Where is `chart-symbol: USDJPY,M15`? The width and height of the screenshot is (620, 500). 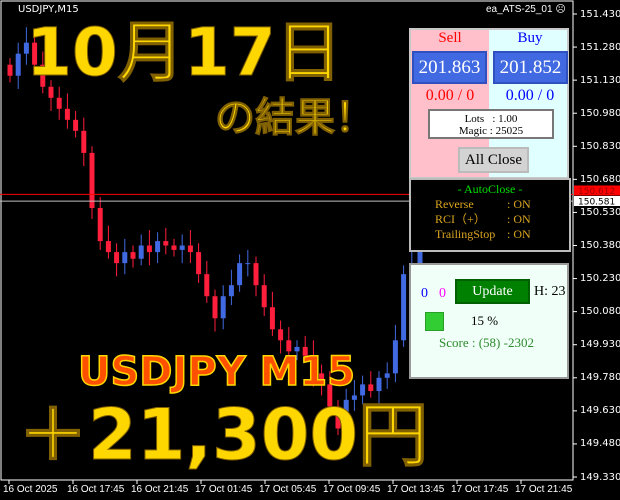 chart-symbol: USDJPY,M15 is located at coordinates (48, 9).